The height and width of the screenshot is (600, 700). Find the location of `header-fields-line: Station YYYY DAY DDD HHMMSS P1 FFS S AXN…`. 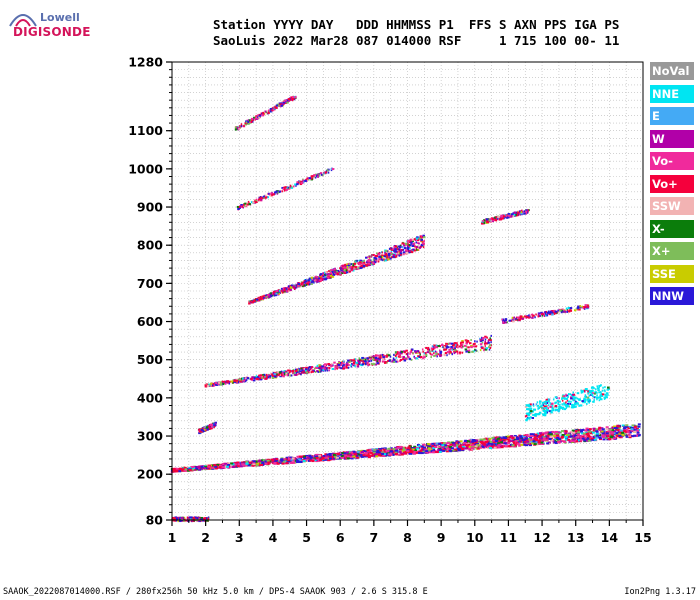

header-fields-line: Station YYYY DAY DDD HHMMSS P1 FFS S AXN… is located at coordinates (416, 24).